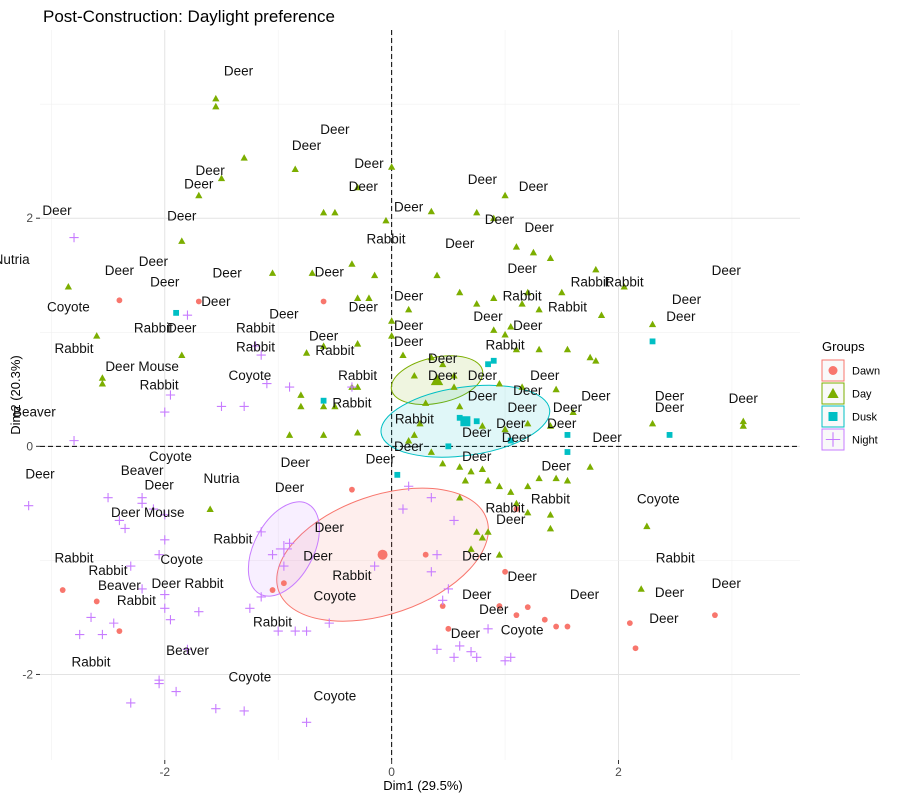 This screenshot has height=800, width=900. What do you see at coordinates (833, 392) in the screenshot?
I see `legend-marker-day` at bounding box center [833, 392].